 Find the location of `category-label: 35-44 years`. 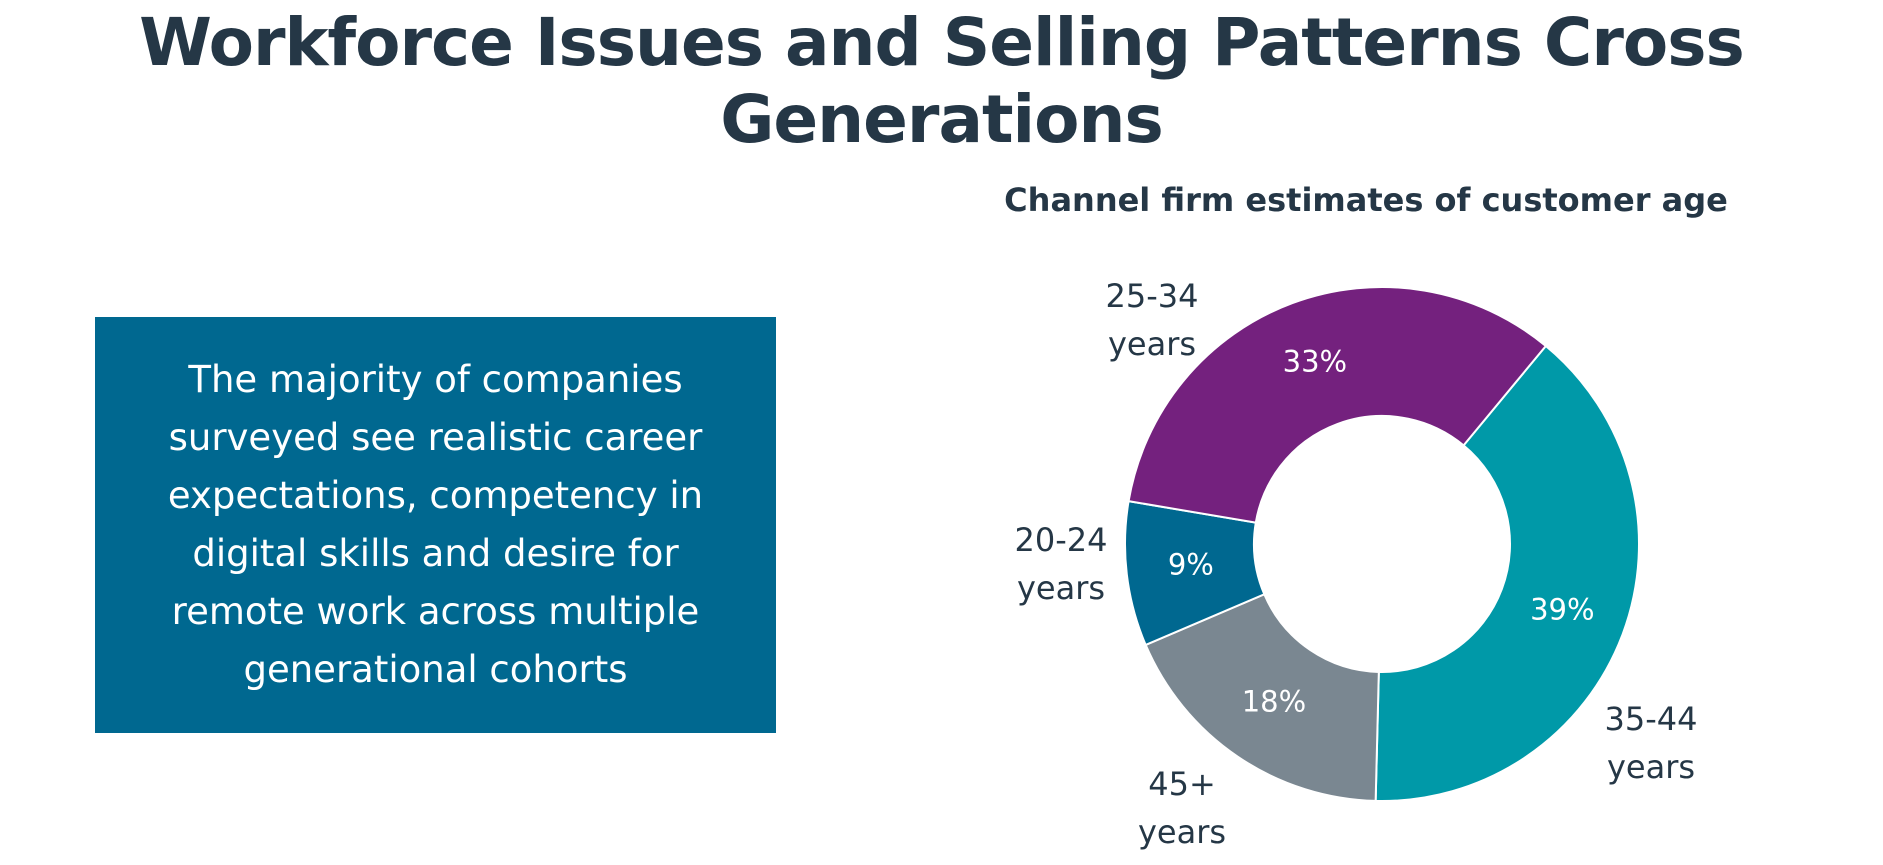

category-label: 35-44 years is located at coordinates (1651, 743).